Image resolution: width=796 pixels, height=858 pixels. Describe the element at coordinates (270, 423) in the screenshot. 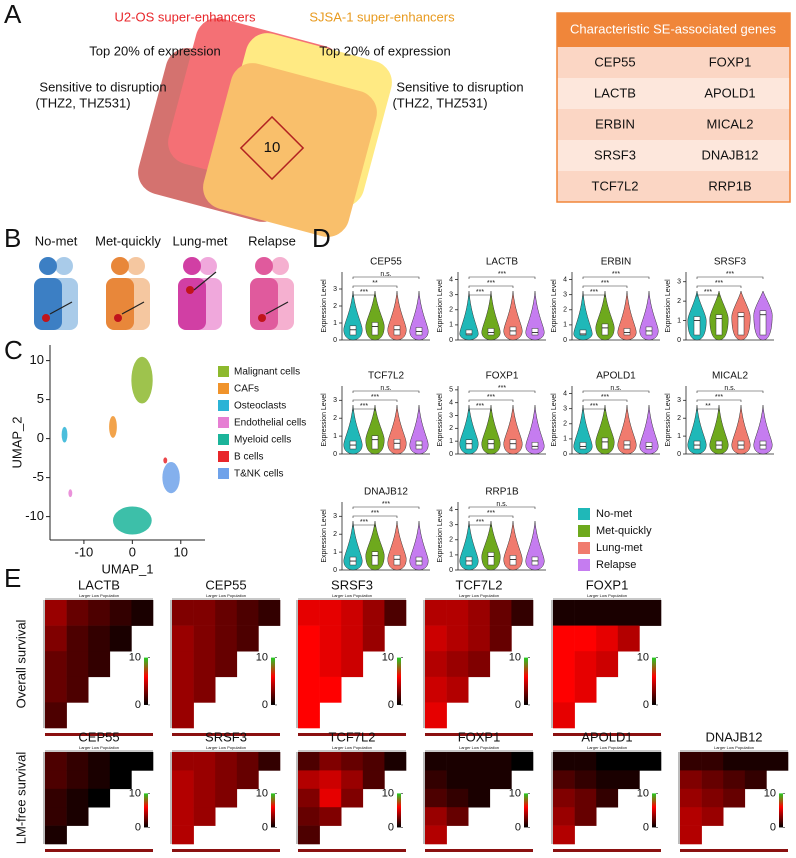

I see `legend-label: Endothelial cells` at that location.